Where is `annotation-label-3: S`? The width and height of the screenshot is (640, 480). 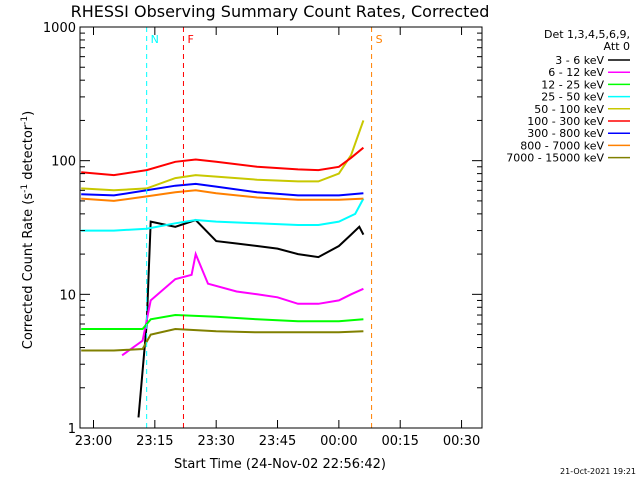 annotation-label-3: S is located at coordinates (379, 39).